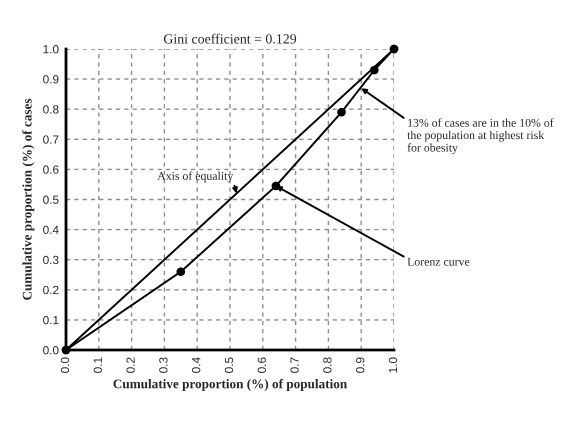  What do you see at coordinates (229, 365) in the screenshot?
I see `x-tick-label: 0.5` at bounding box center [229, 365].